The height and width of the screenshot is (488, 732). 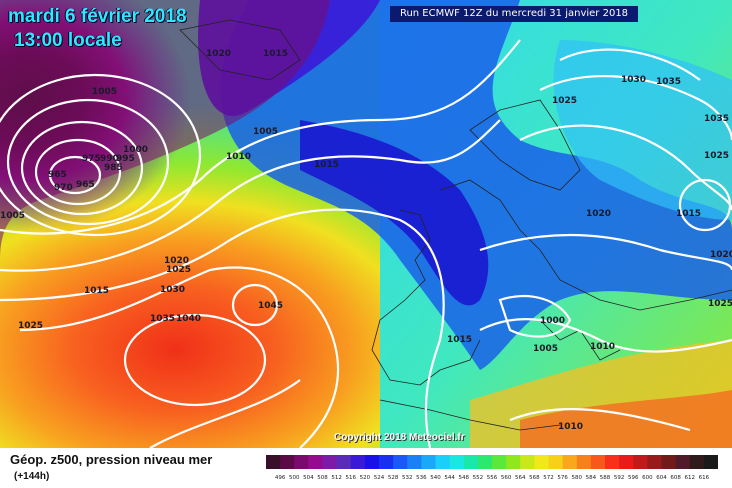 What do you see at coordinates (365, 478) in the screenshot?
I see `legend-value: 520` at bounding box center [365, 478].